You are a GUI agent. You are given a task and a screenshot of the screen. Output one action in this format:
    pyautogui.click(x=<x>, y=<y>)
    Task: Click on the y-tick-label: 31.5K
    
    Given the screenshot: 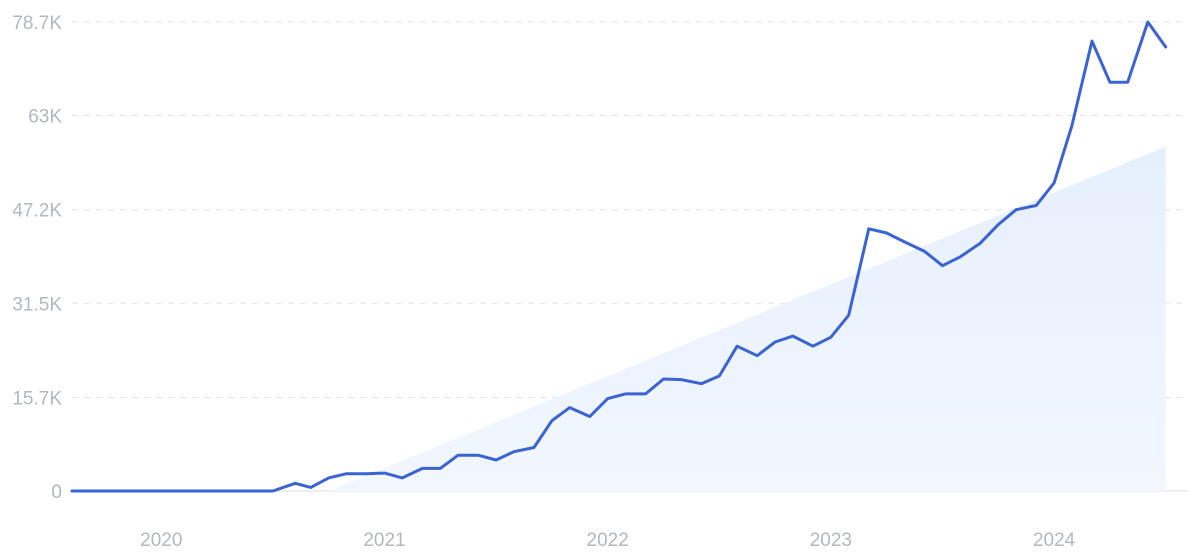 What is the action you would take?
    pyautogui.click(x=37, y=304)
    